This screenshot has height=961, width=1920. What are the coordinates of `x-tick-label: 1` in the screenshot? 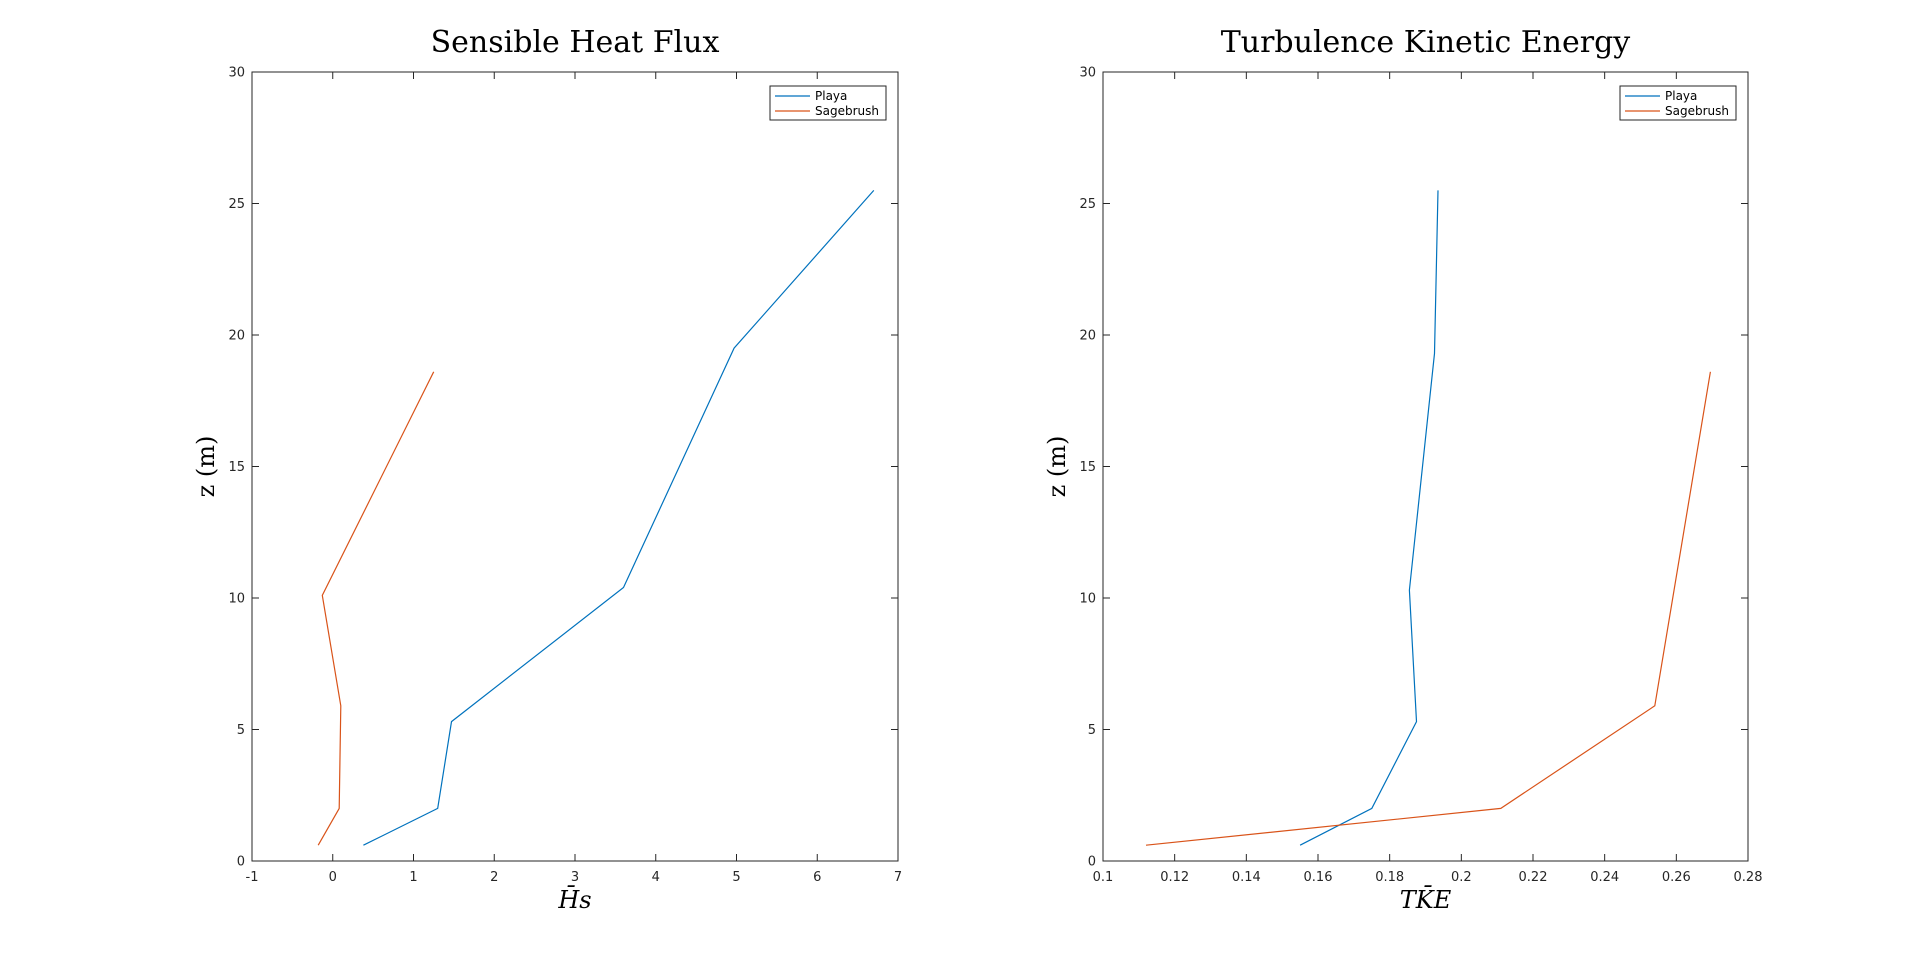 It's located at (413, 877).